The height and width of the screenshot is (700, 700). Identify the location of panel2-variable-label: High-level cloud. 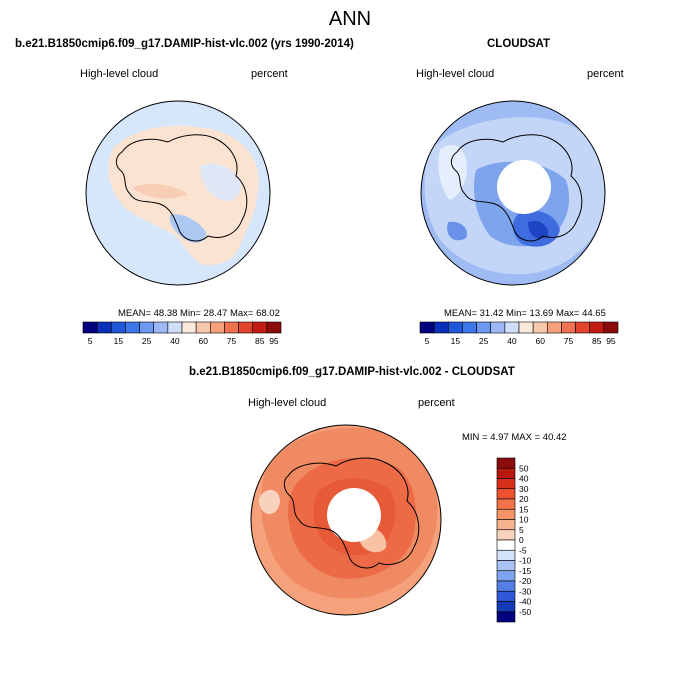
(455, 74).